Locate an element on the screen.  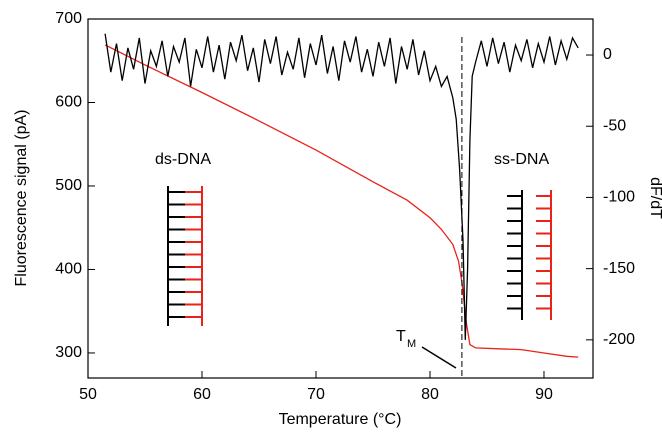
y-tick-label: 300 is located at coordinates (68, 352).